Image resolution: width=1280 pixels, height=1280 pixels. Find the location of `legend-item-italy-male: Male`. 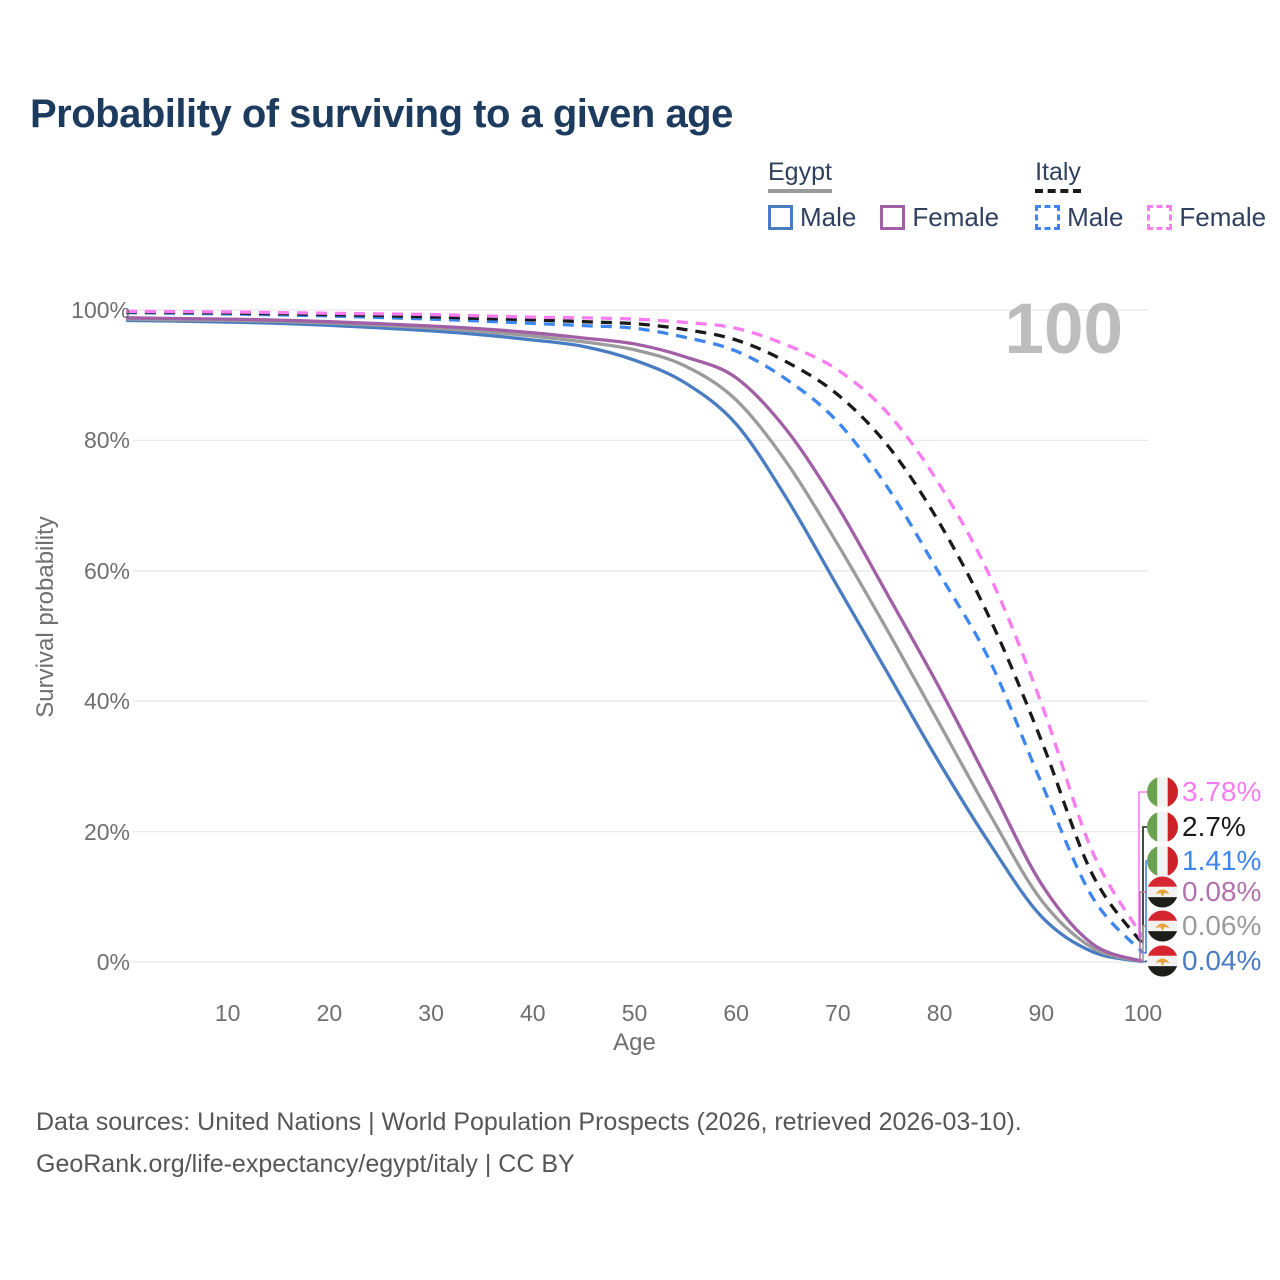

legend-item-italy-male: Male is located at coordinates (1079, 217).